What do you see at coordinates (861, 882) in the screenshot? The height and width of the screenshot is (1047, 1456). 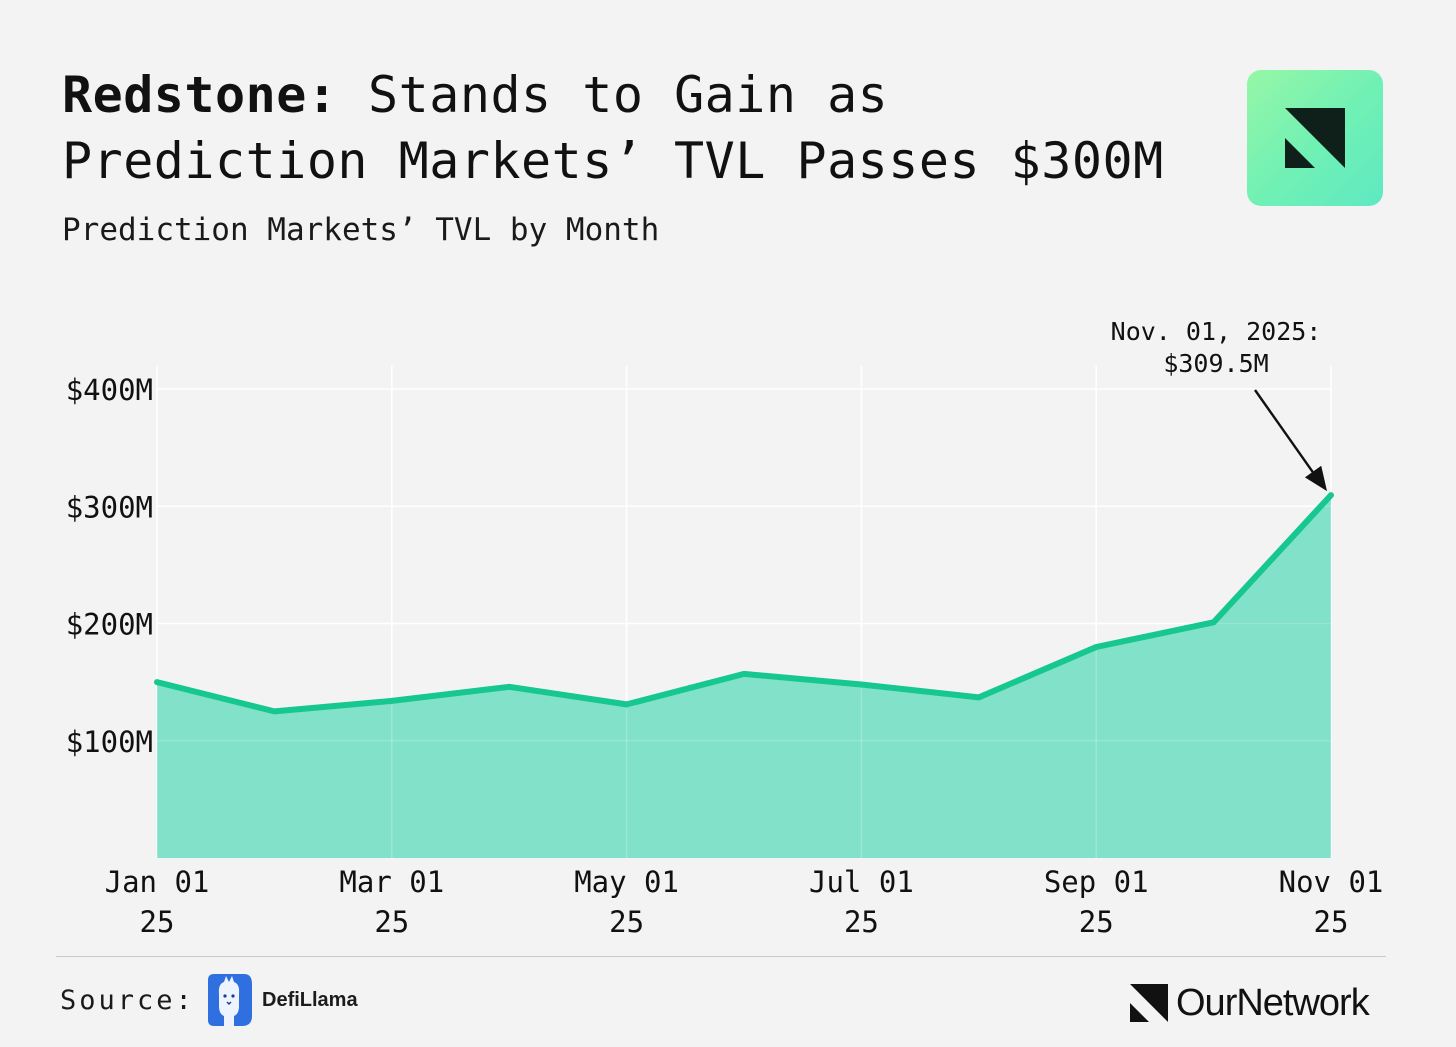 I see `x-tick-label: Jul 01` at bounding box center [861, 882].